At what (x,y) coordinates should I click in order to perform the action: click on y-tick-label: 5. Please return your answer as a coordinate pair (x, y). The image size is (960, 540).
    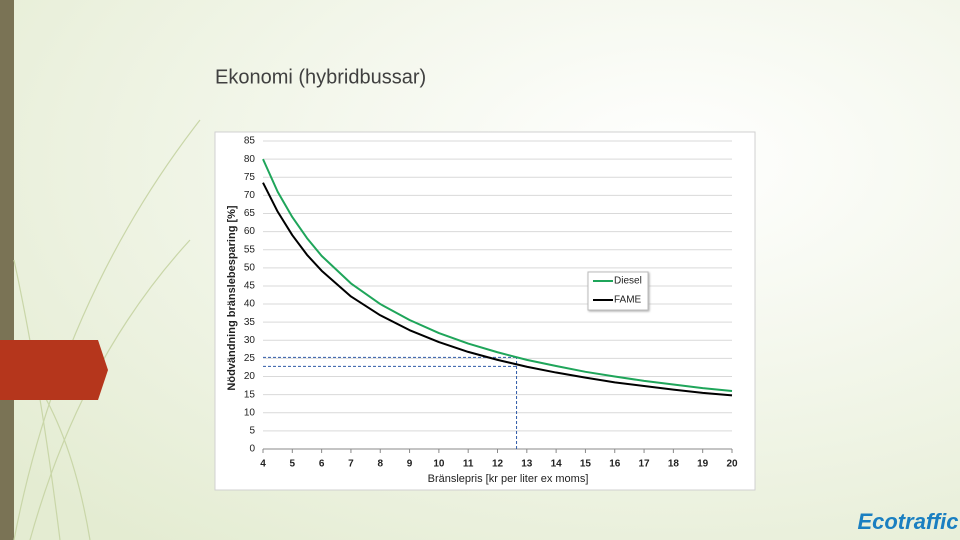
    Looking at the image, I should click on (252, 431).